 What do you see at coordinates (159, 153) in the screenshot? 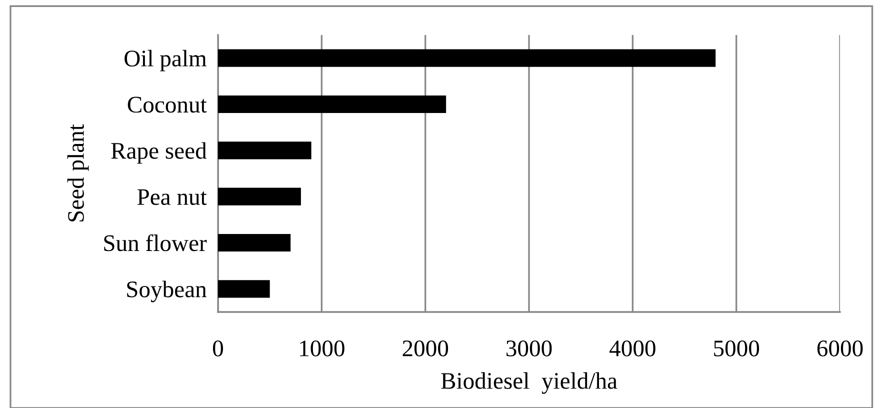
I see `y-tick-label: Rape seed` at bounding box center [159, 153].